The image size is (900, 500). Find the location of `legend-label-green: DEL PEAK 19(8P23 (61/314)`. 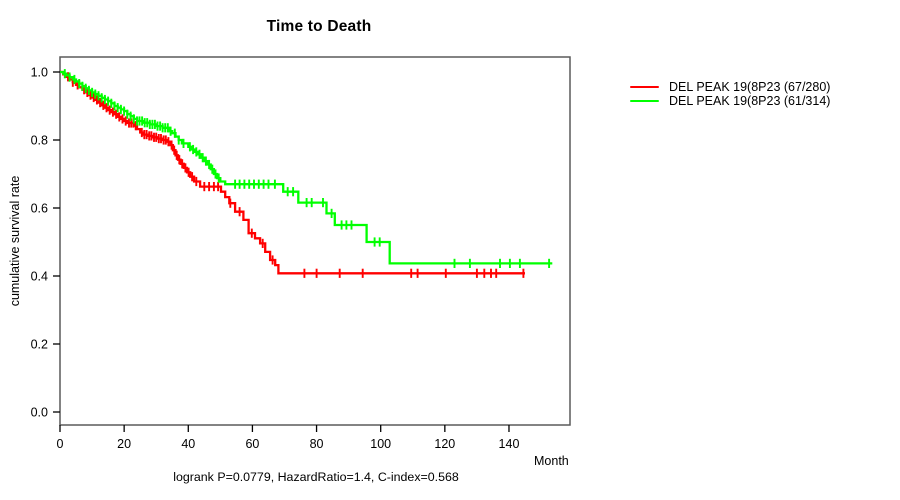

legend-label-green: DEL PEAK 19(8P23 (61/314) is located at coordinates (750, 101).